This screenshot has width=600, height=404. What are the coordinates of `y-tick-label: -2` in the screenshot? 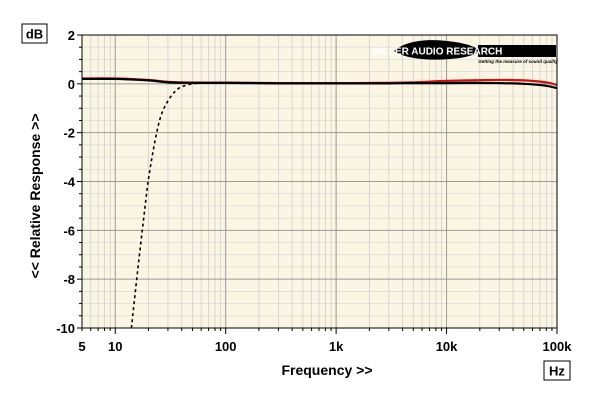 It's located at (69, 133).